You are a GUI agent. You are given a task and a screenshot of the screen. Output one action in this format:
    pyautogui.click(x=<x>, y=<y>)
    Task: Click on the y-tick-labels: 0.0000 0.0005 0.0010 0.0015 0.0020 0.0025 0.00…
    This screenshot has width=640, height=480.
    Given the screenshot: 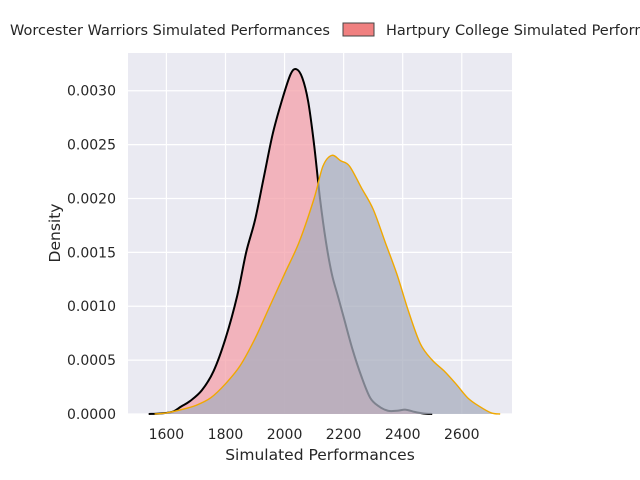 What is the action you would take?
    pyautogui.click(x=91, y=253)
    